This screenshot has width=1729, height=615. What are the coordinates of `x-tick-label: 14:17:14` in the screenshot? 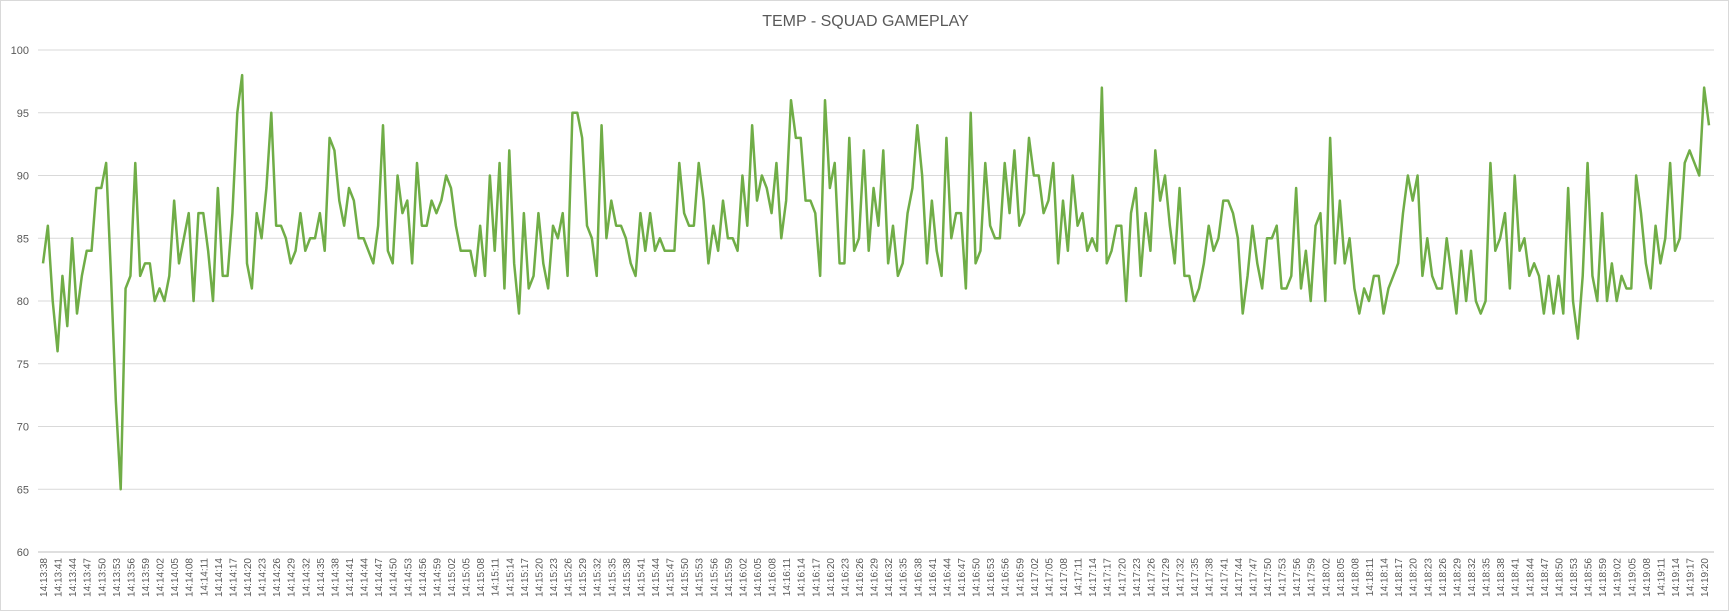 It's located at (1093, 577).